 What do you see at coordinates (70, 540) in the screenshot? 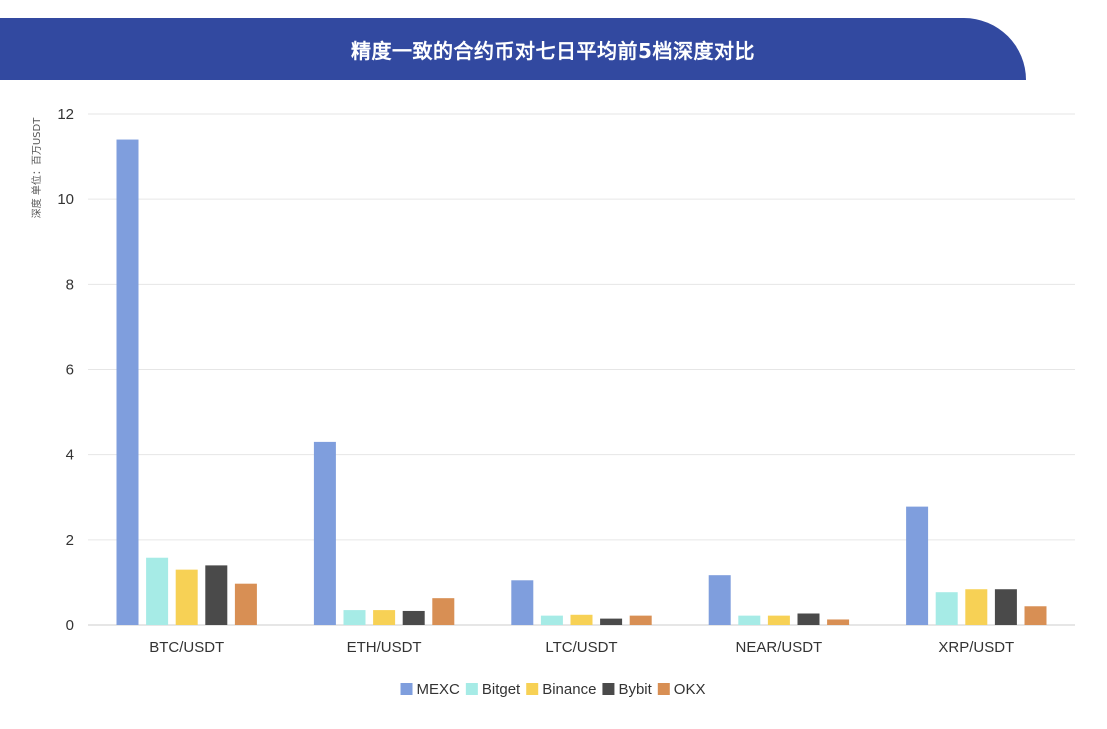
I see `y-tick-label: 2` at bounding box center [70, 540].